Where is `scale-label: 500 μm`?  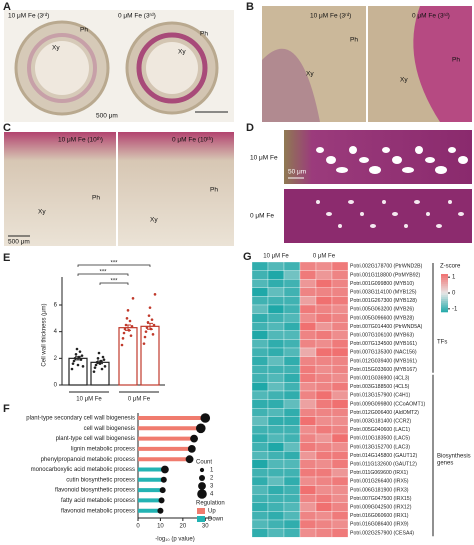 scale-label: 500 μm is located at coordinates (19, 242).